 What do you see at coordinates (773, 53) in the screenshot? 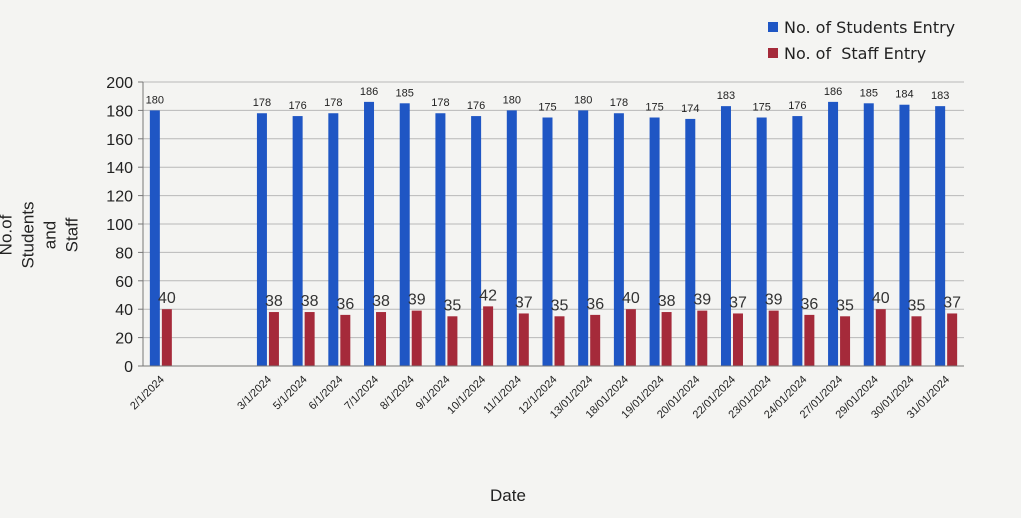
I see `legend-swatch-staff` at bounding box center [773, 53].